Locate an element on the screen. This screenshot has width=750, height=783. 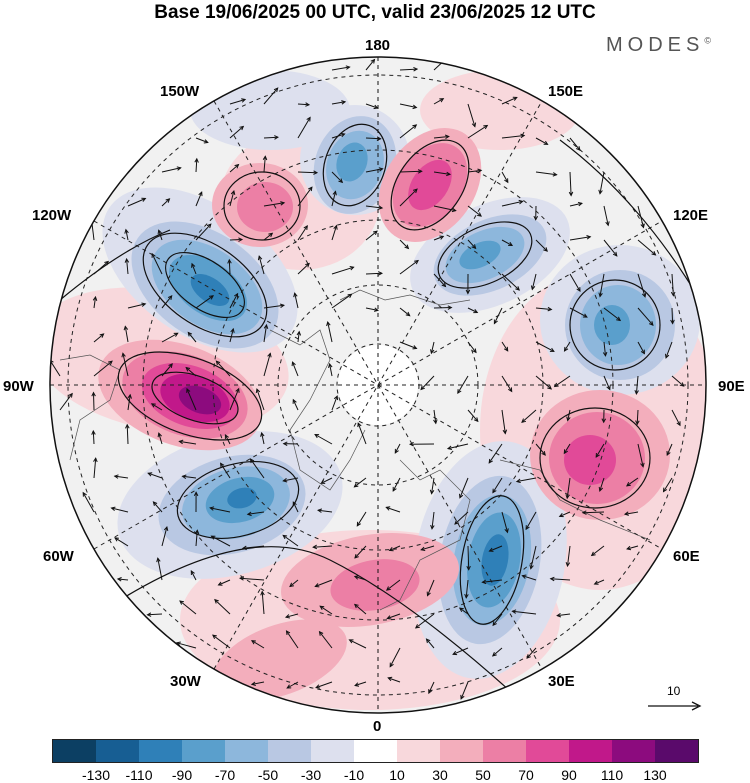
colorbar-tick-label: -70 is located at coordinates (225, 775).